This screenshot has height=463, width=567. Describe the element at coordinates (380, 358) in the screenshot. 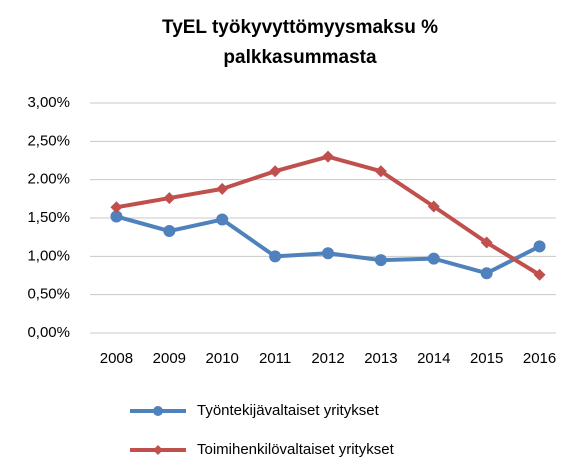

I see `x-tick-label: 2013` at that location.